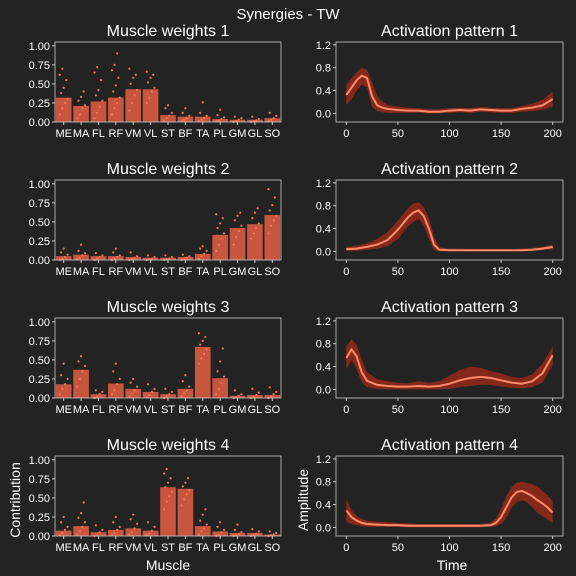 The height and width of the screenshot is (576, 576). What do you see at coordinates (168, 272) in the screenshot?
I see `x-tick-label: ST` at bounding box center [168, 272].